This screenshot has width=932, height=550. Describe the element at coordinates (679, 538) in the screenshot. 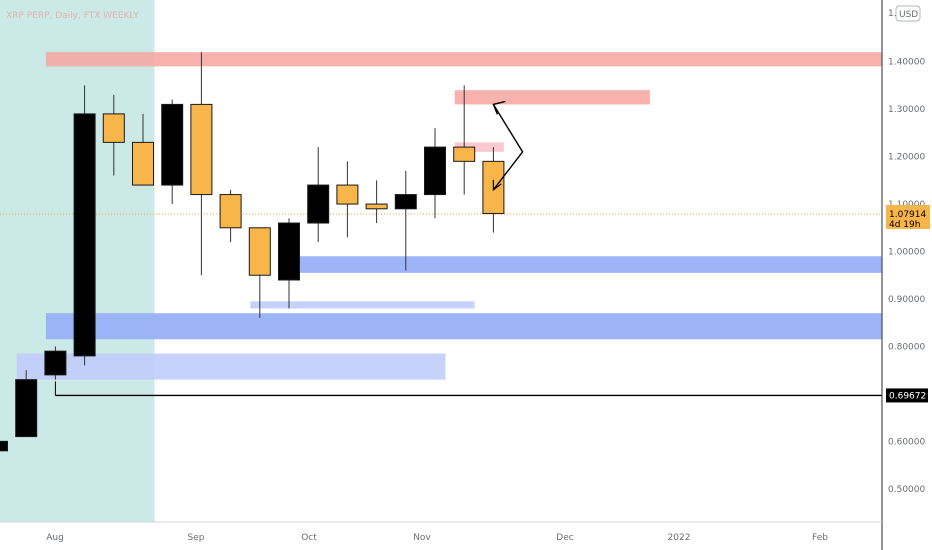

I see `x-tick-label: 2022` at that location.